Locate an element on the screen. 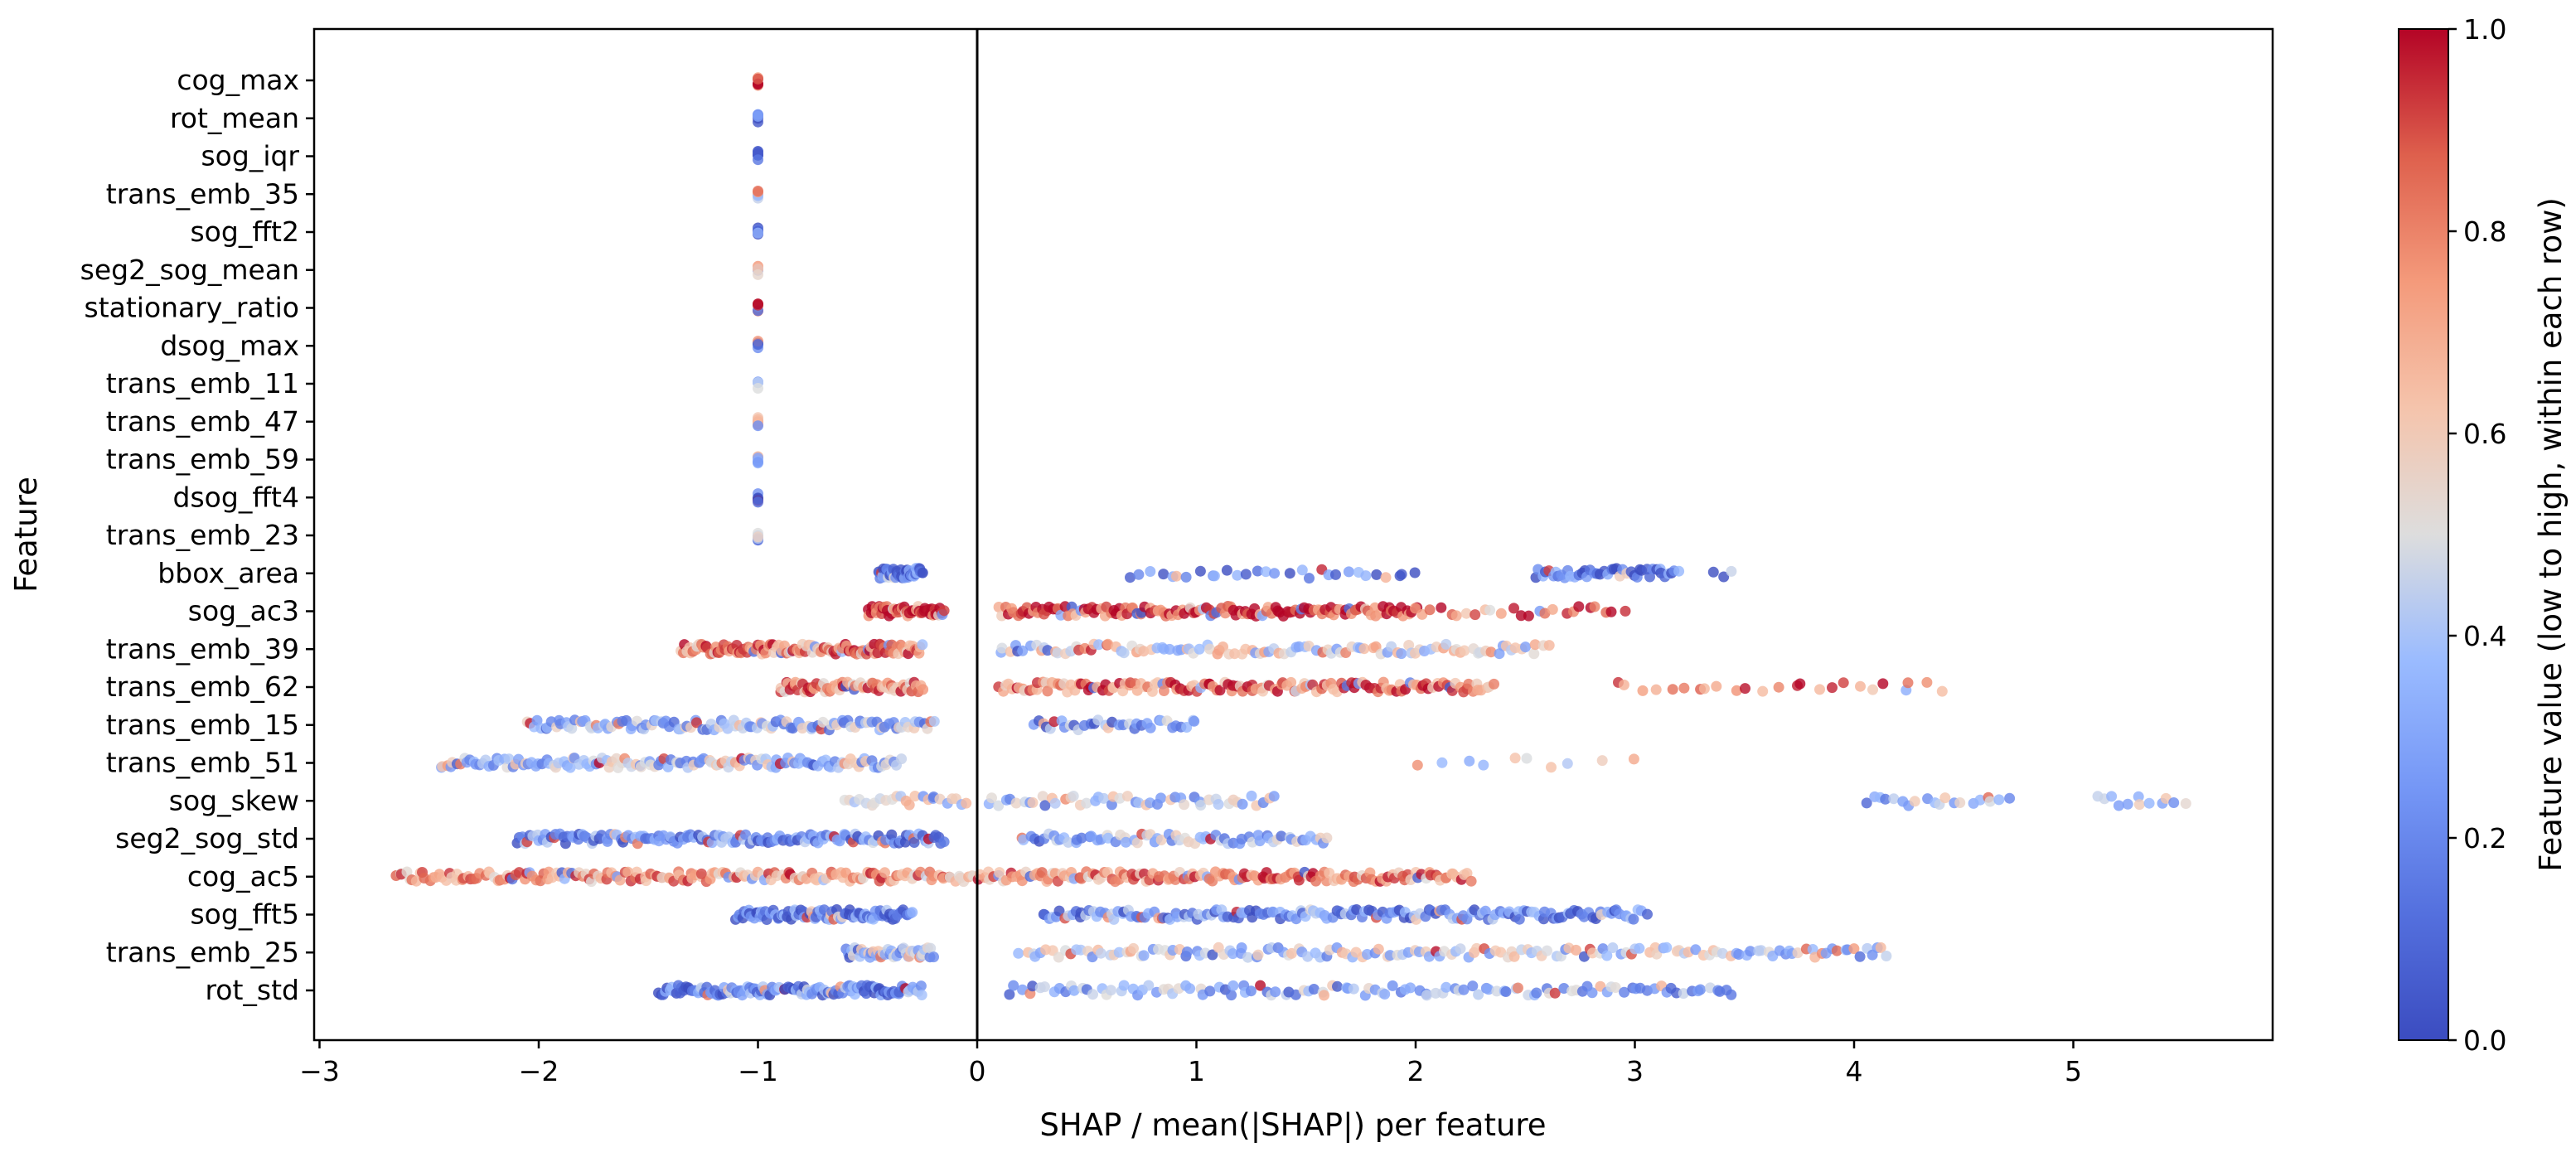 The image size is (2576, 1157). feature-label: trans_emb_23 is located at coordinates (202, 535).